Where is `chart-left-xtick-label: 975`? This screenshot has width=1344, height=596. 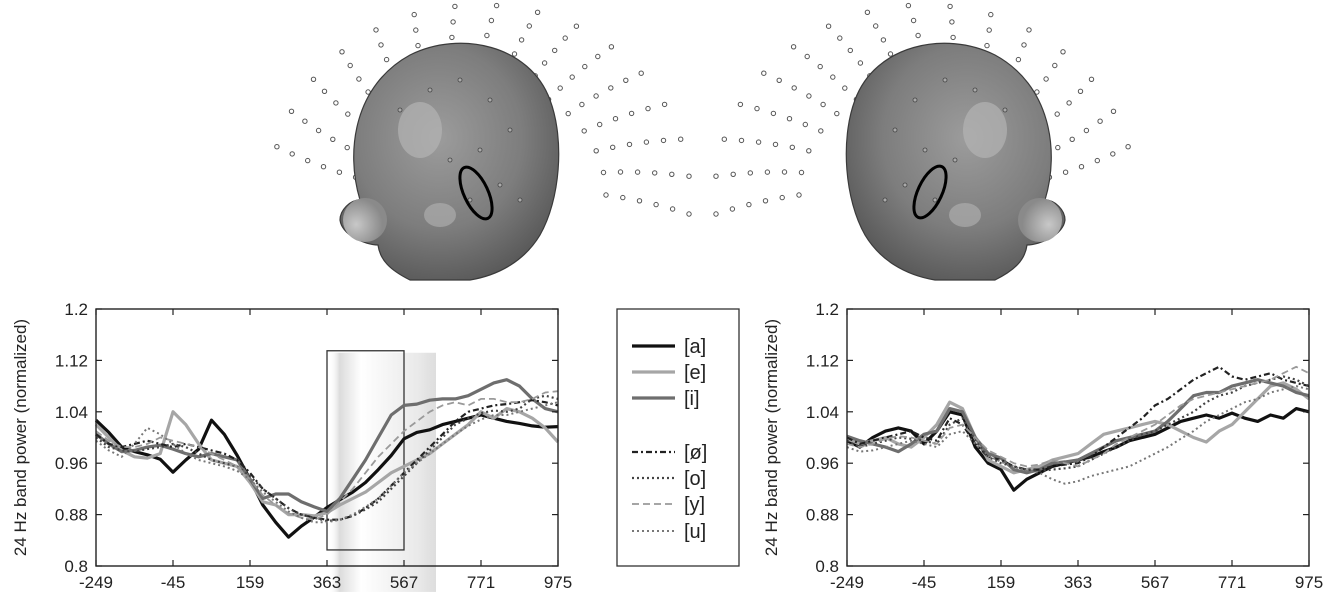
chart-left-xtick-label: 975 is located at coordinates (558, 582).